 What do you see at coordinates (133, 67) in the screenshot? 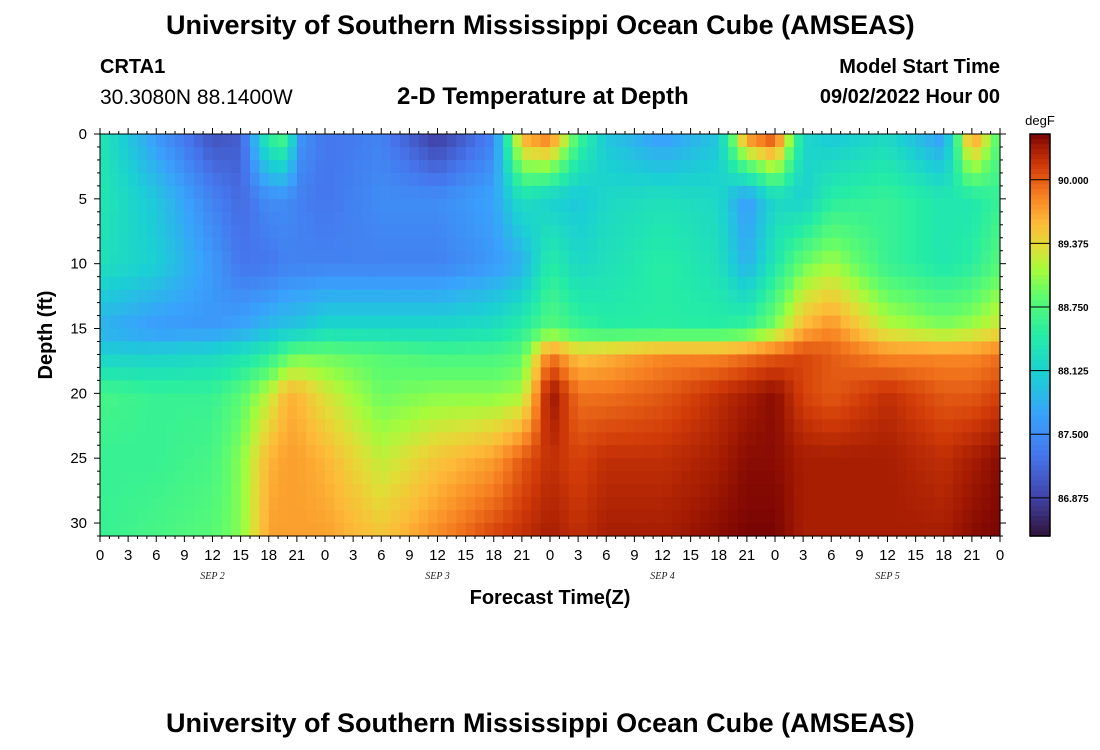
I see `station-name: CRTA1` at bounding box center [133, 67].